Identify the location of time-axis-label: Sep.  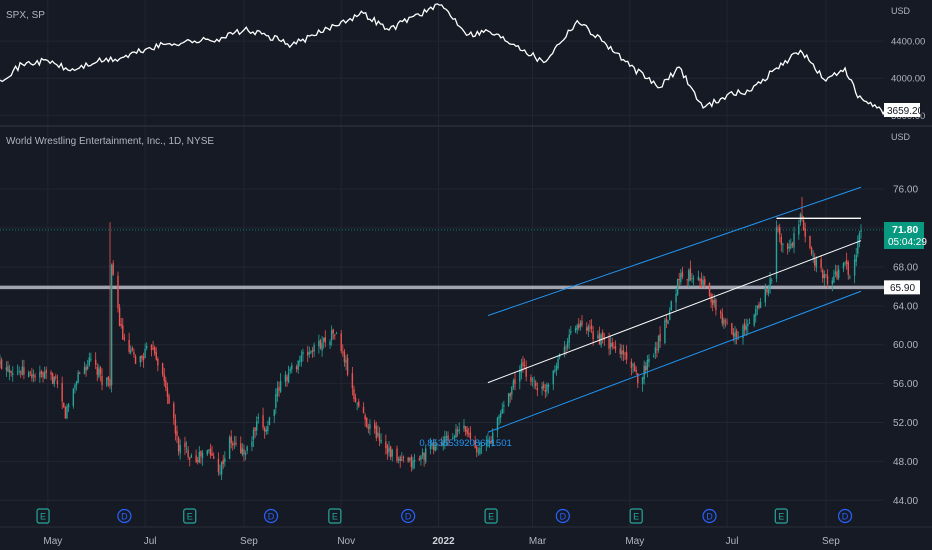
(249, 541).